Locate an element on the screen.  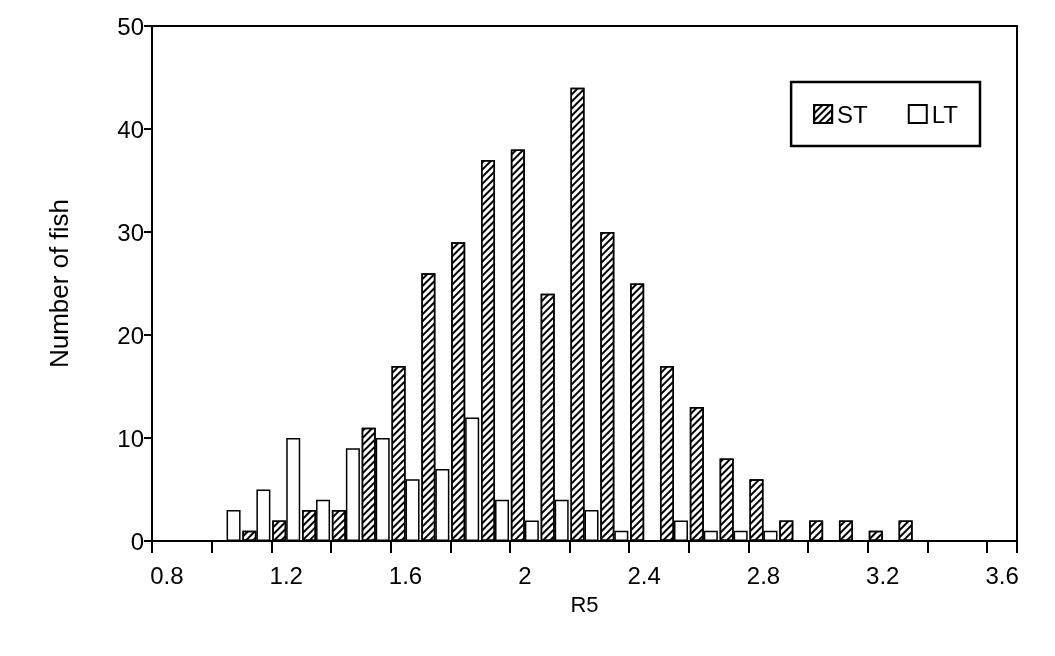
x-tick-label: 1.2 is located at coordinates (286, 575).